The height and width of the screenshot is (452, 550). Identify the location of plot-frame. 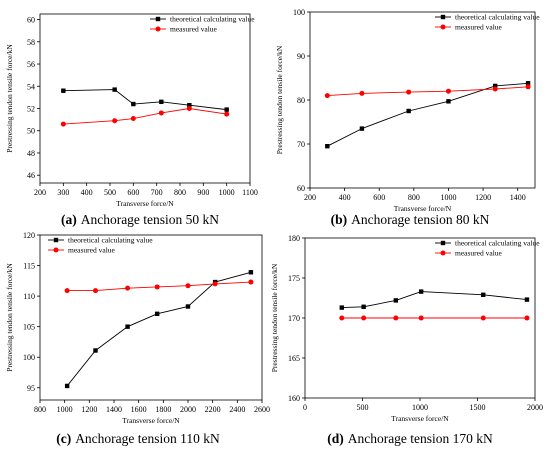
(145, 98).